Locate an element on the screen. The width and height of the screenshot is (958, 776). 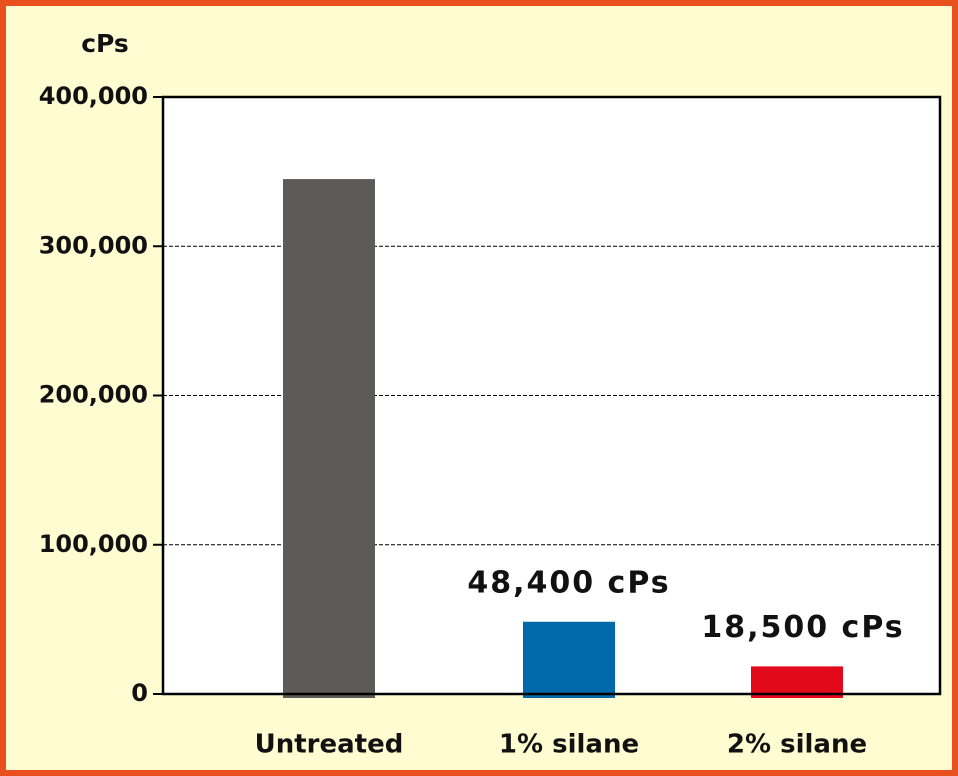
y-tick-label: 300,000 is located at coordinates (93, 245).